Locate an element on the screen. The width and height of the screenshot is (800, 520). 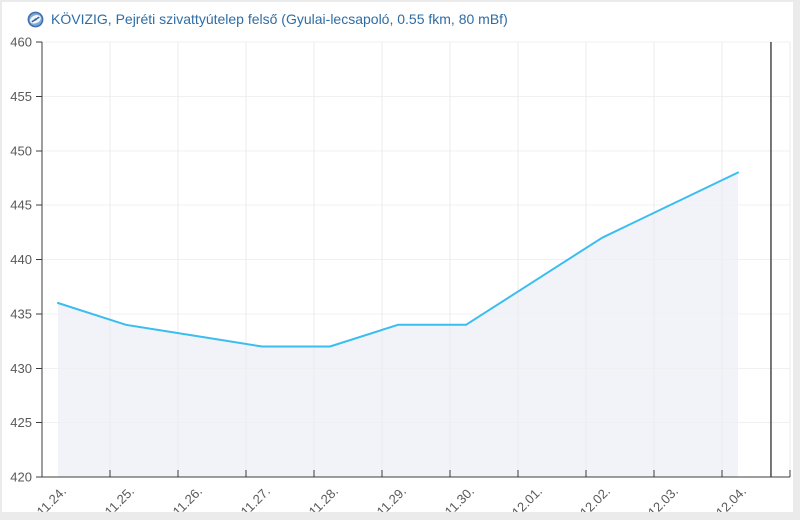
x-axis-tick-label: 11.29. is located at coordinates (391, 498).